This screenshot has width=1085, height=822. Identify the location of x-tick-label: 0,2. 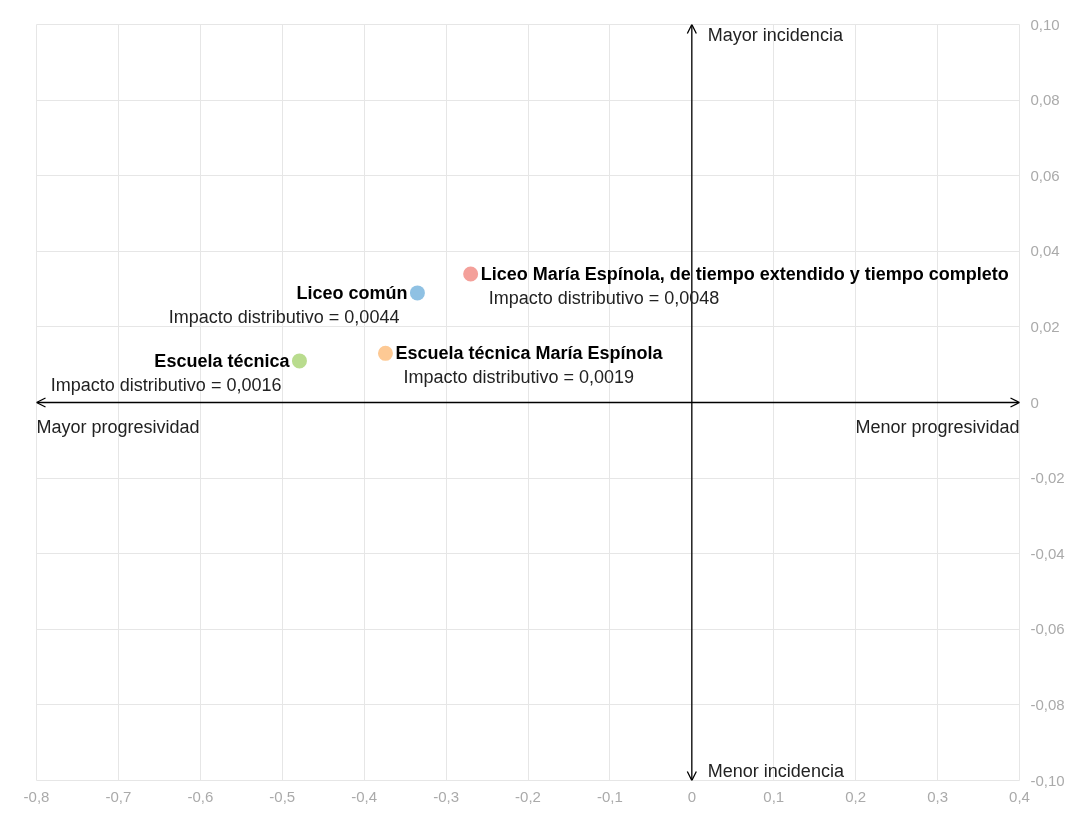
(856, 796).